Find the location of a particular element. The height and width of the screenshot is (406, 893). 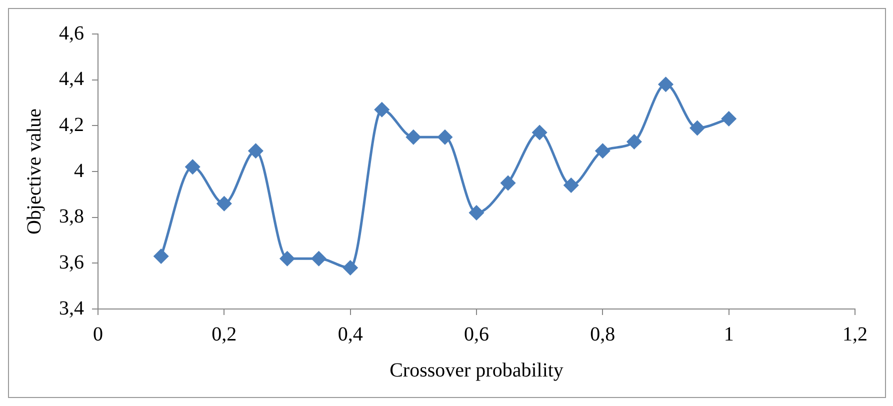

x-tick-label: 0,8 is located at coordinates (603, 334).